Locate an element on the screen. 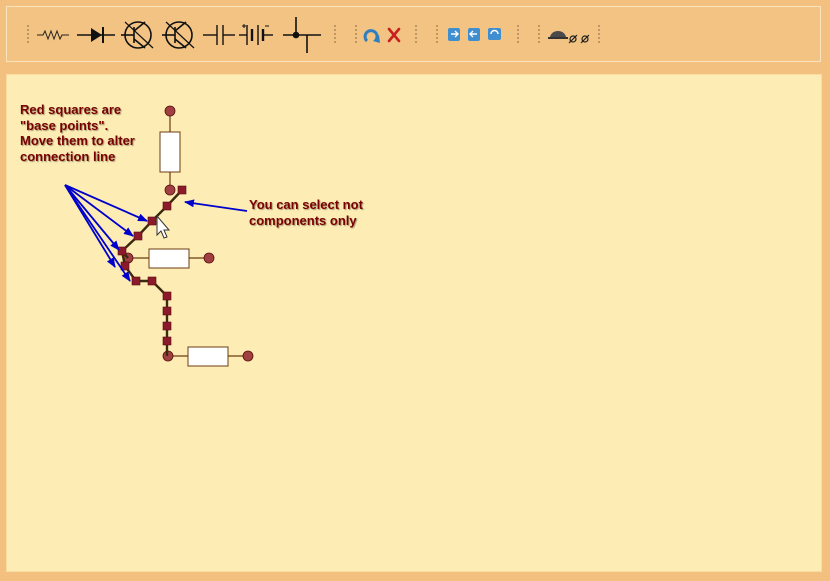 The image size is (830, 581). resistor-bottom is located at coordinates (208, 356).